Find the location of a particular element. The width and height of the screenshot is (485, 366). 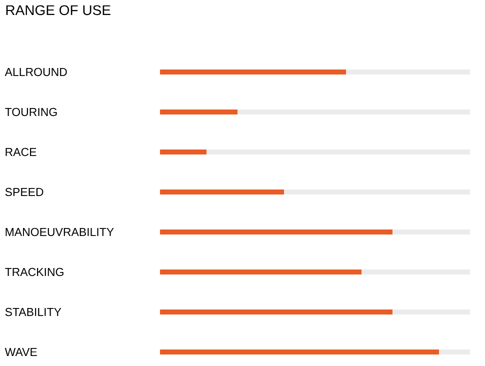

y-tick-label: MANOEUVRABILITY is located at coordinates (60, 232).